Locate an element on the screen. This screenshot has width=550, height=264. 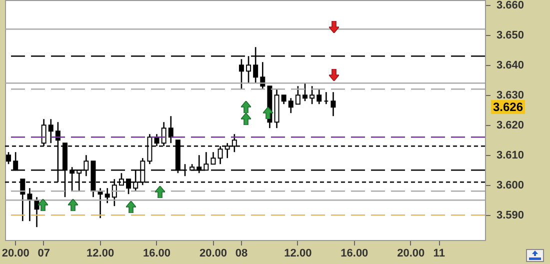
y-tick-label: 3.640 is located at coordinates (510, 66).